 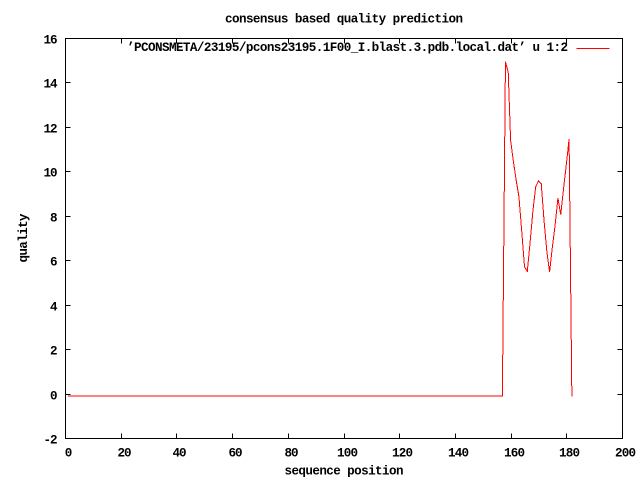 I want to click on svg-text: 16, so click(x=51, y=41).